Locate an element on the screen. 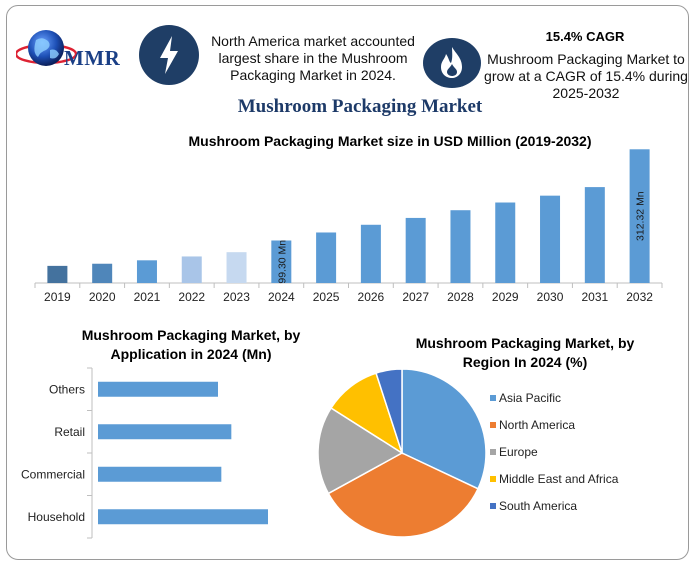 The width and height of the screenshot is (696, 566). x-tick-label: 2028 is located at coordinates (460, 297).